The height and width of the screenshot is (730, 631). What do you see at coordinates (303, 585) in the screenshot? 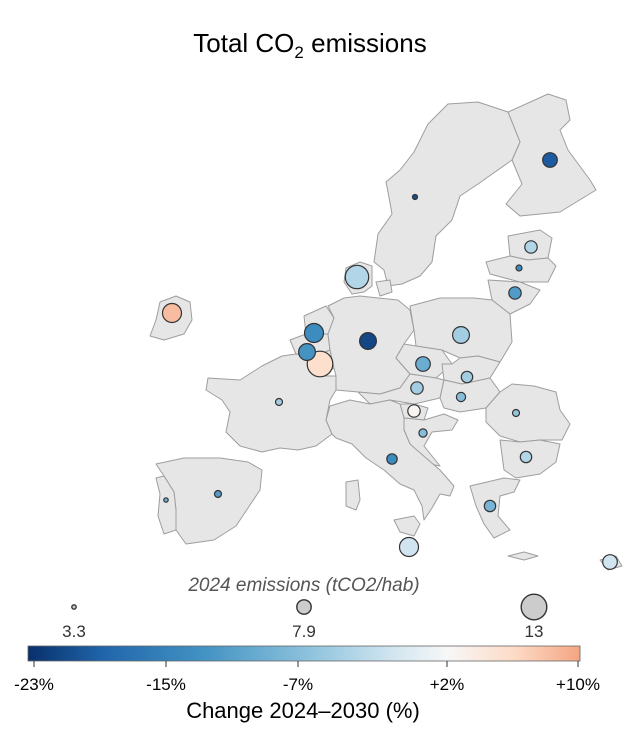
I see `size-legend-title: 2024 emissions (tCO2/hab)` at bounding box center [303, 585].